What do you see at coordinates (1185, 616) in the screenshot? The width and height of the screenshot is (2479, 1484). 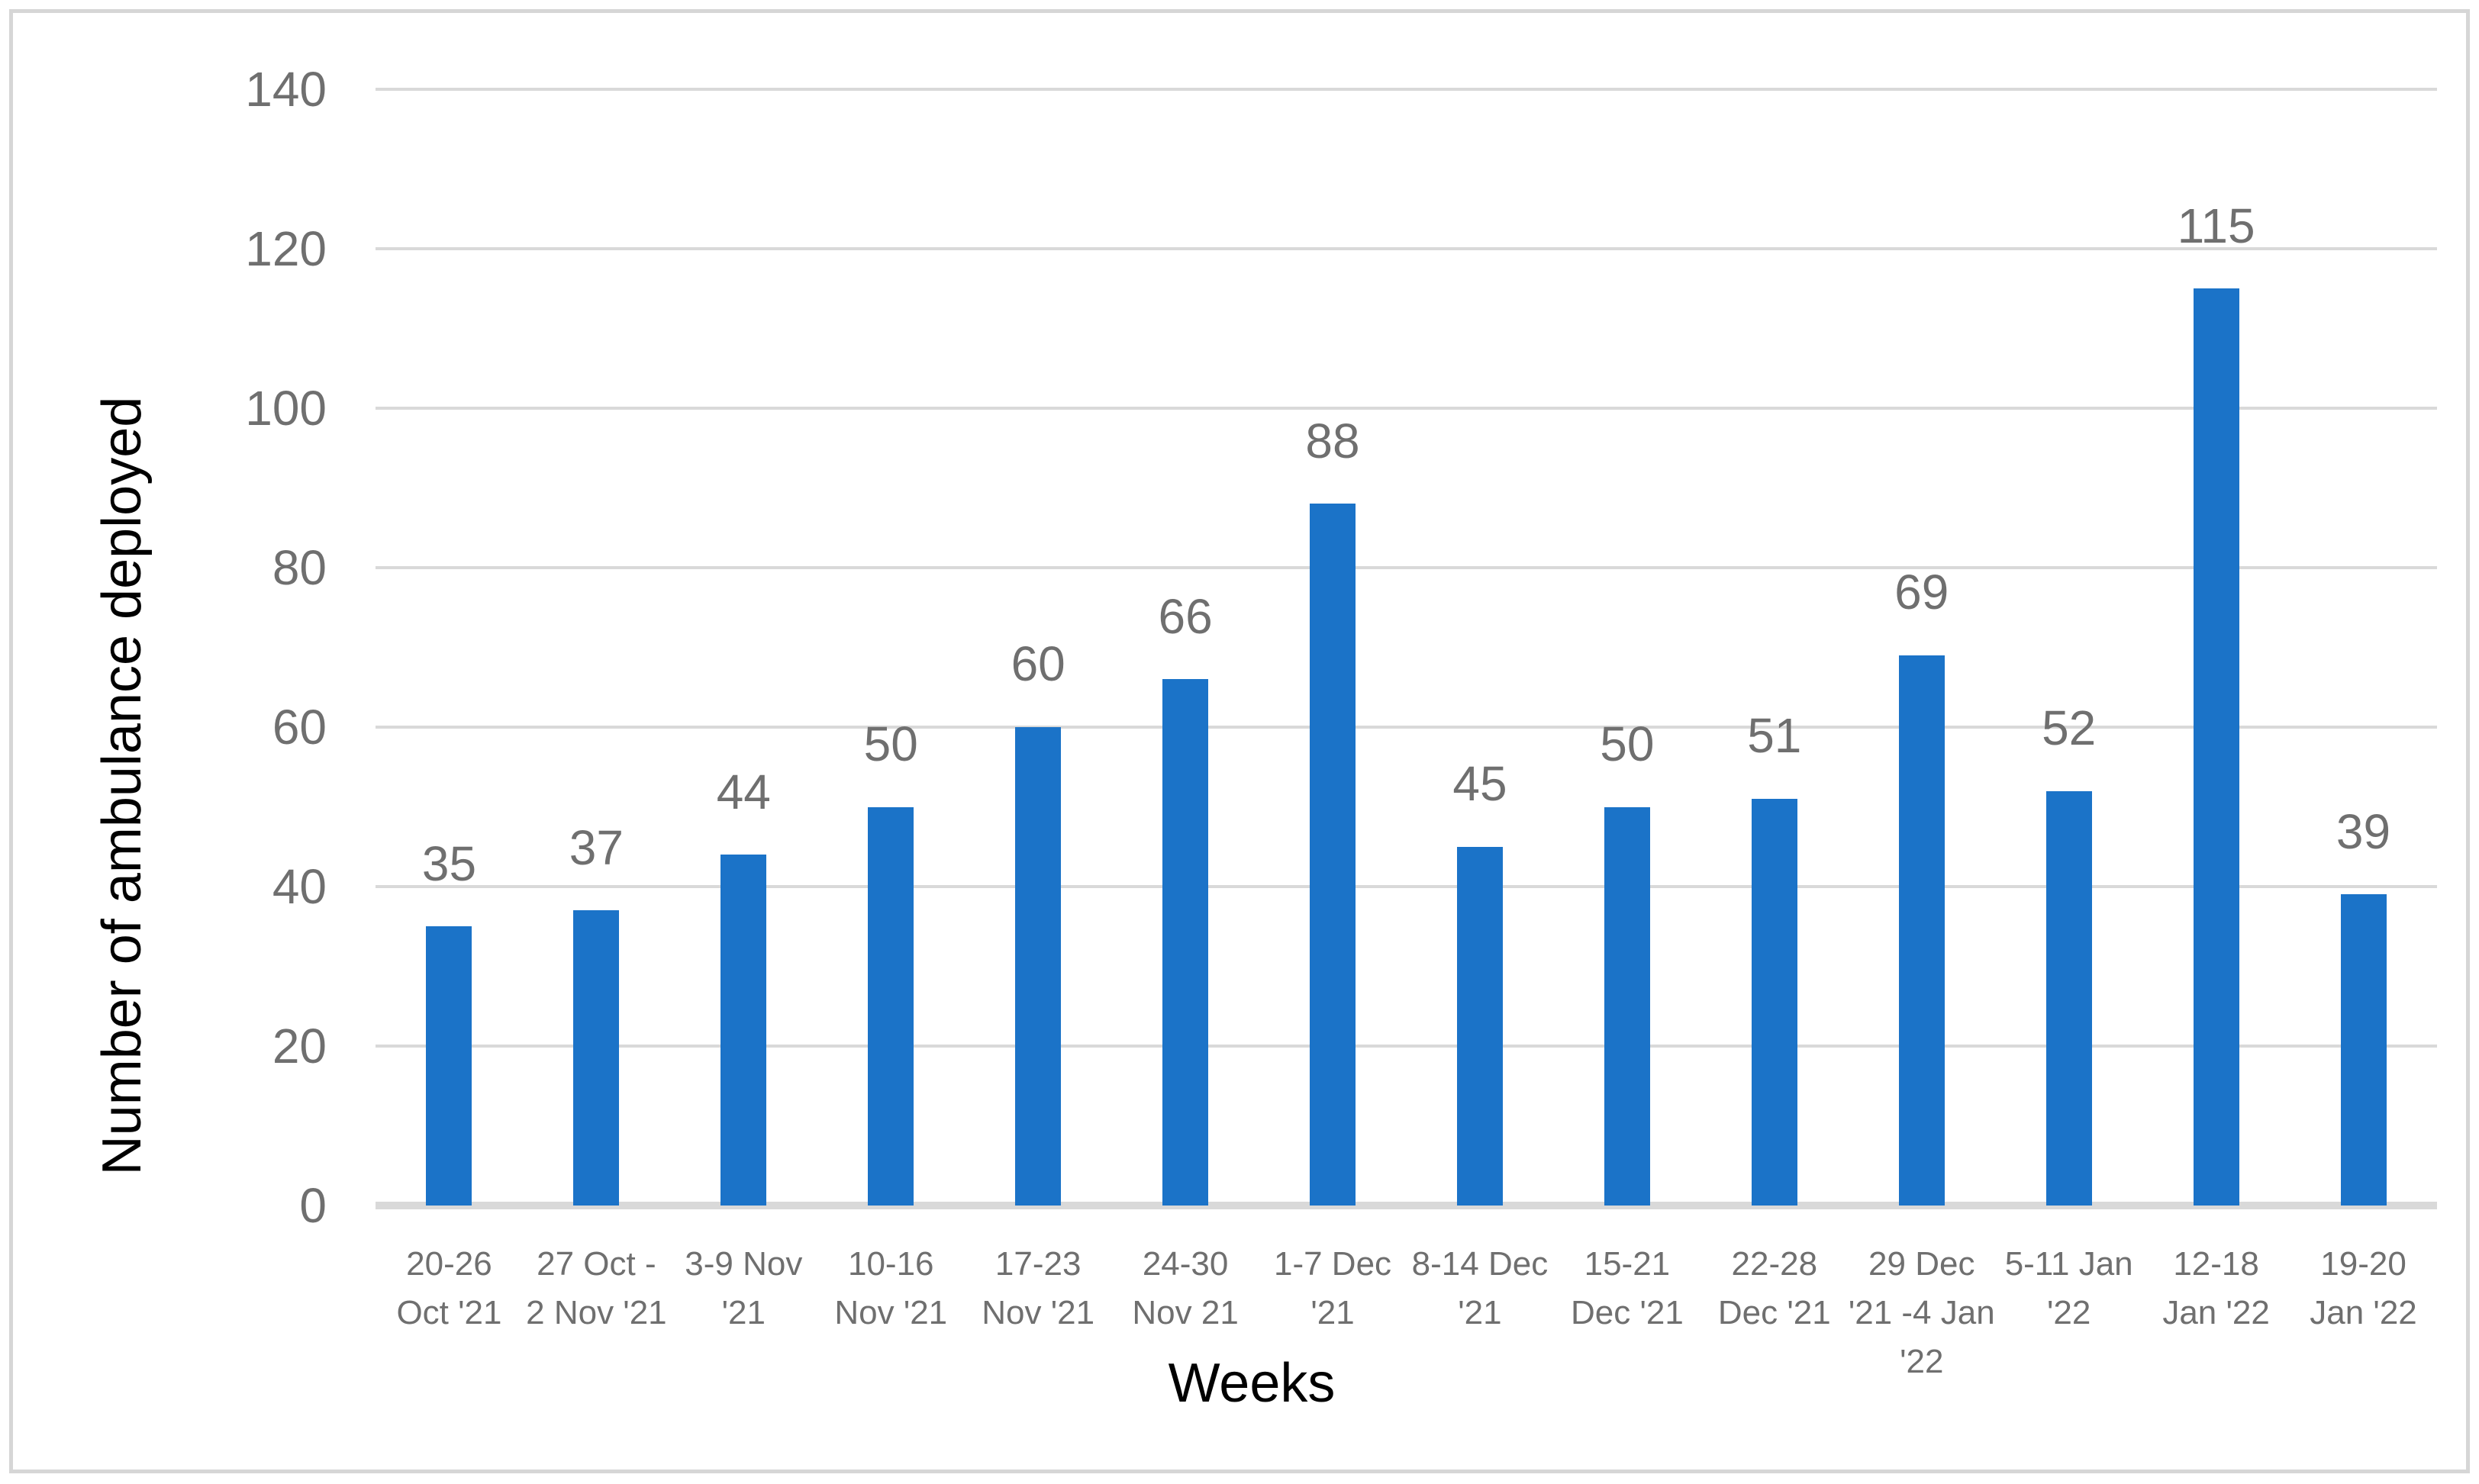 I see `bar-value-label: 66` at bounding box center [1185, 616].